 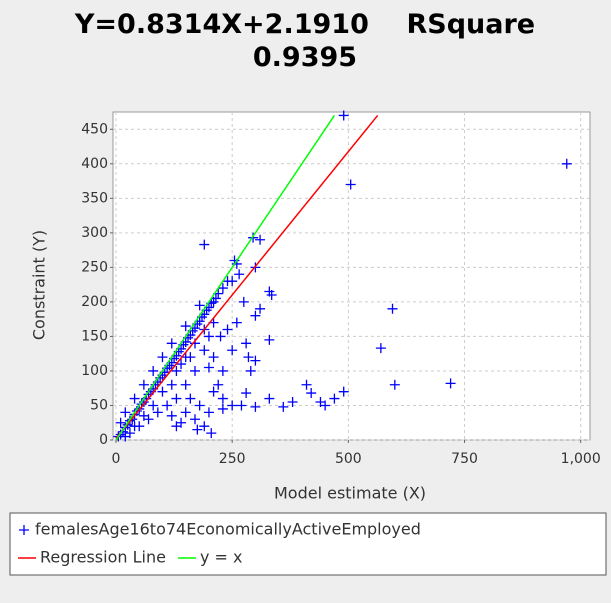 I want to click on x-axis-label: Model estimate (X), so click(x=350, y=493).